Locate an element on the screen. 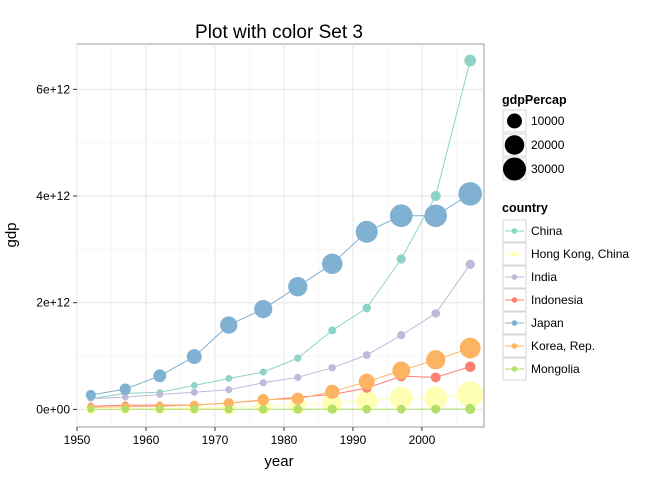 Image resolution: width=672 pixels, height=480 pixels. y-tick-label: 4e+12 is located at coordinates (53, 196).